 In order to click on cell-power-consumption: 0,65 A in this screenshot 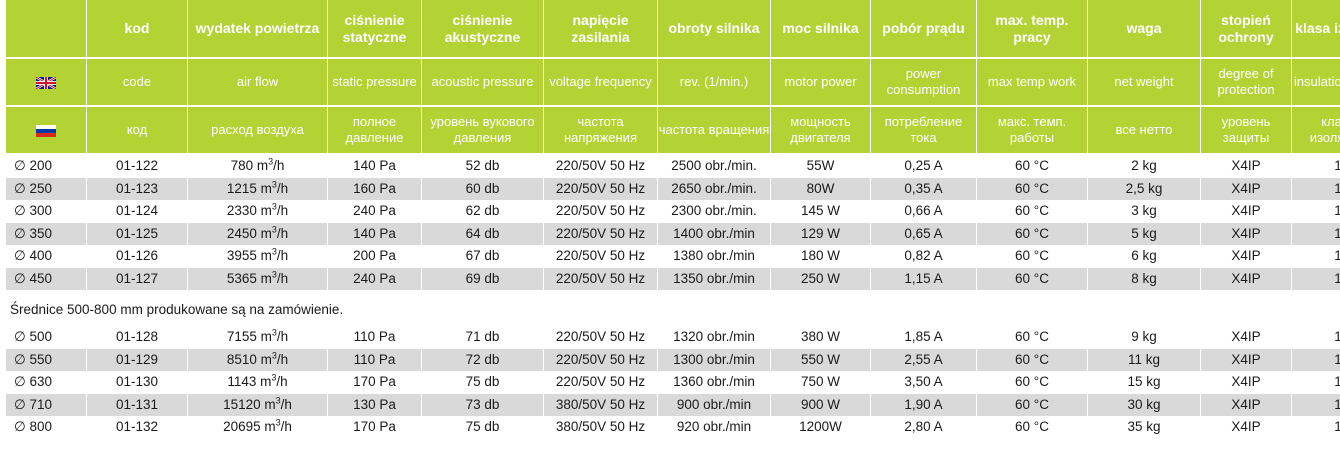, I will do `click(924, 233)`.